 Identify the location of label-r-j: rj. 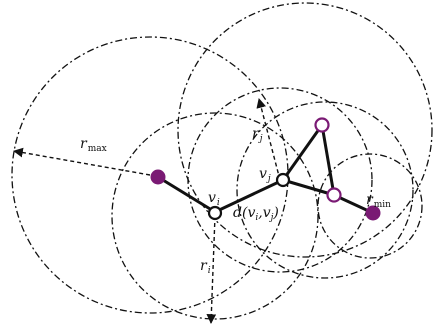
(257, 135).